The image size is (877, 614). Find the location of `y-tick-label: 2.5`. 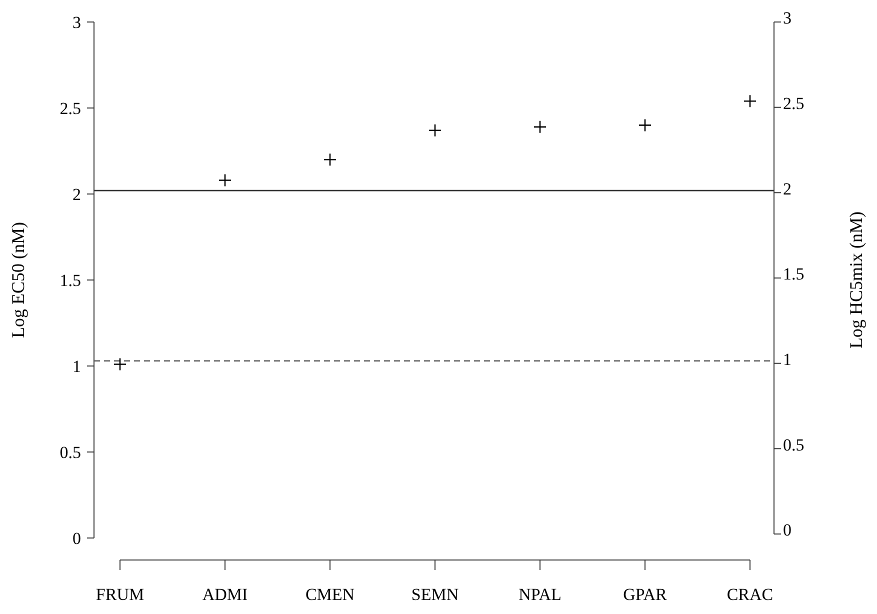

y-tick-label: 2.5 is located at coordinates (70, 108).